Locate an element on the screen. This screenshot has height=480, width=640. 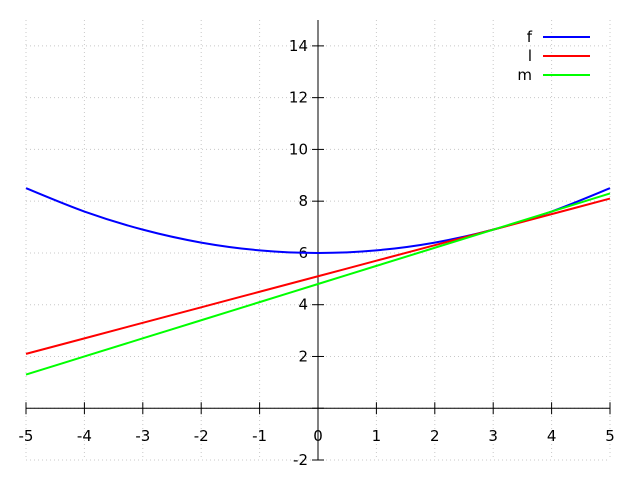
x-tick-label: -5 is located at coordinates (26, 436).